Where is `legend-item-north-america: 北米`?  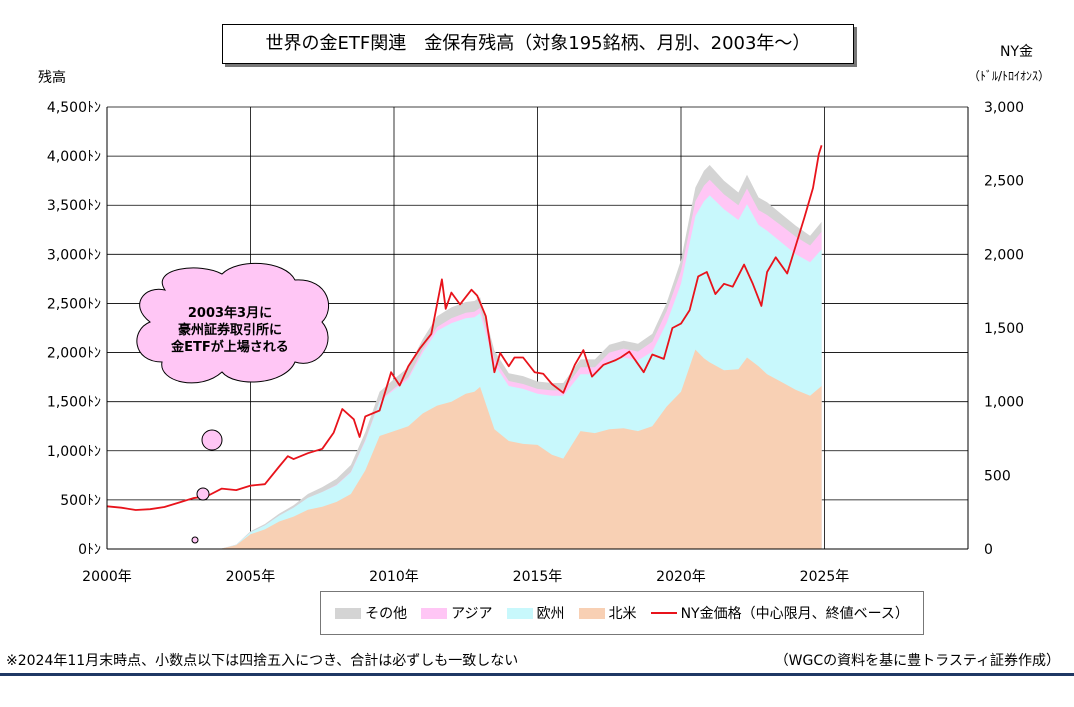
legend-item-north-america: 北米 is located at coordinates (607, 613).